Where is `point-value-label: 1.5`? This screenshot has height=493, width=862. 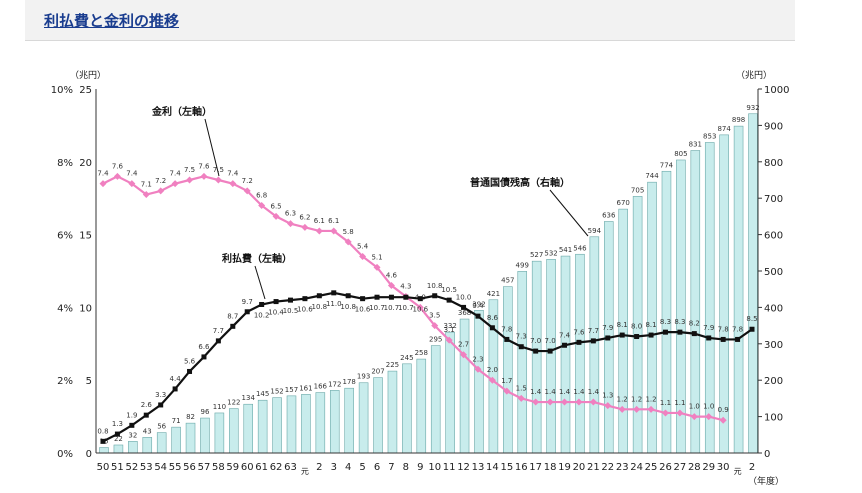 point-value-label: 1.5 is located at coordinates (521, 388).